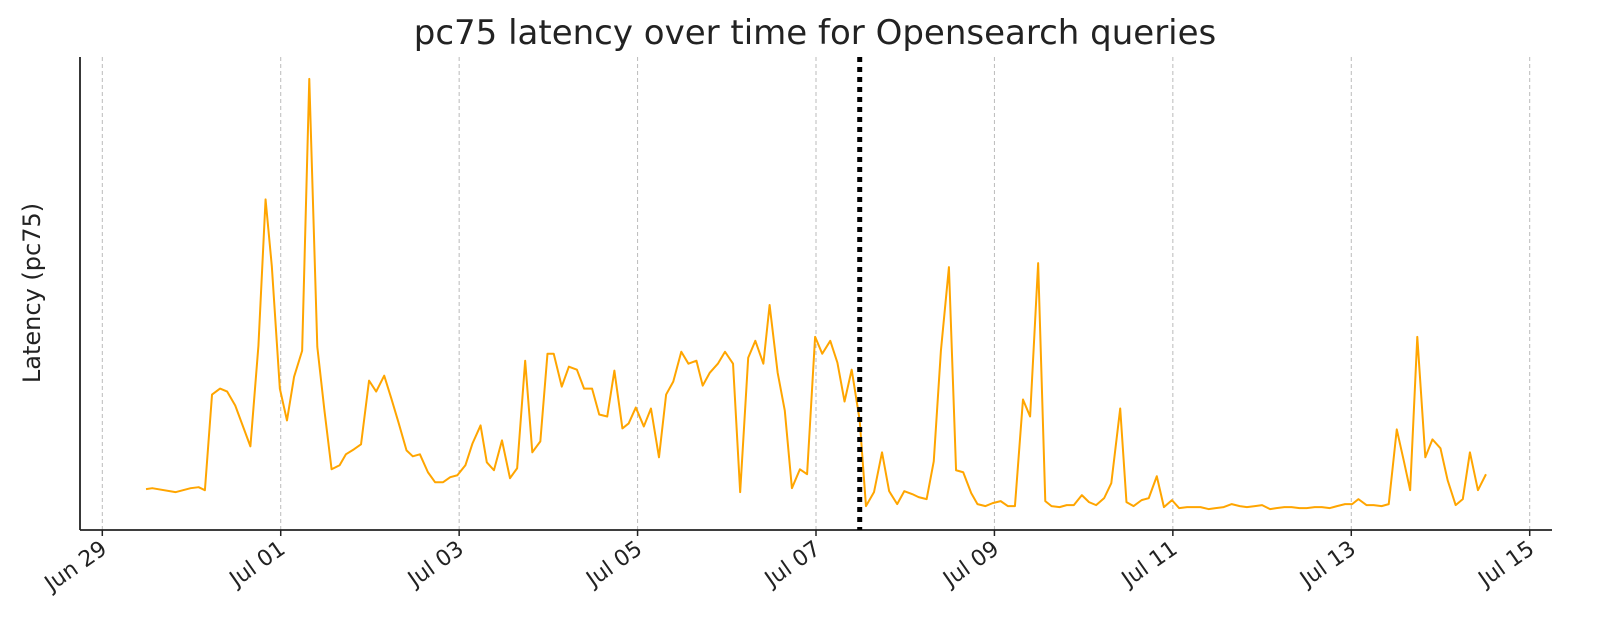 The height and width of the screenshot is (632, 1600). Describe the element at coordinates (614, 564) in the screenshot. I see `x-tick-label: Jul 05` at that location.